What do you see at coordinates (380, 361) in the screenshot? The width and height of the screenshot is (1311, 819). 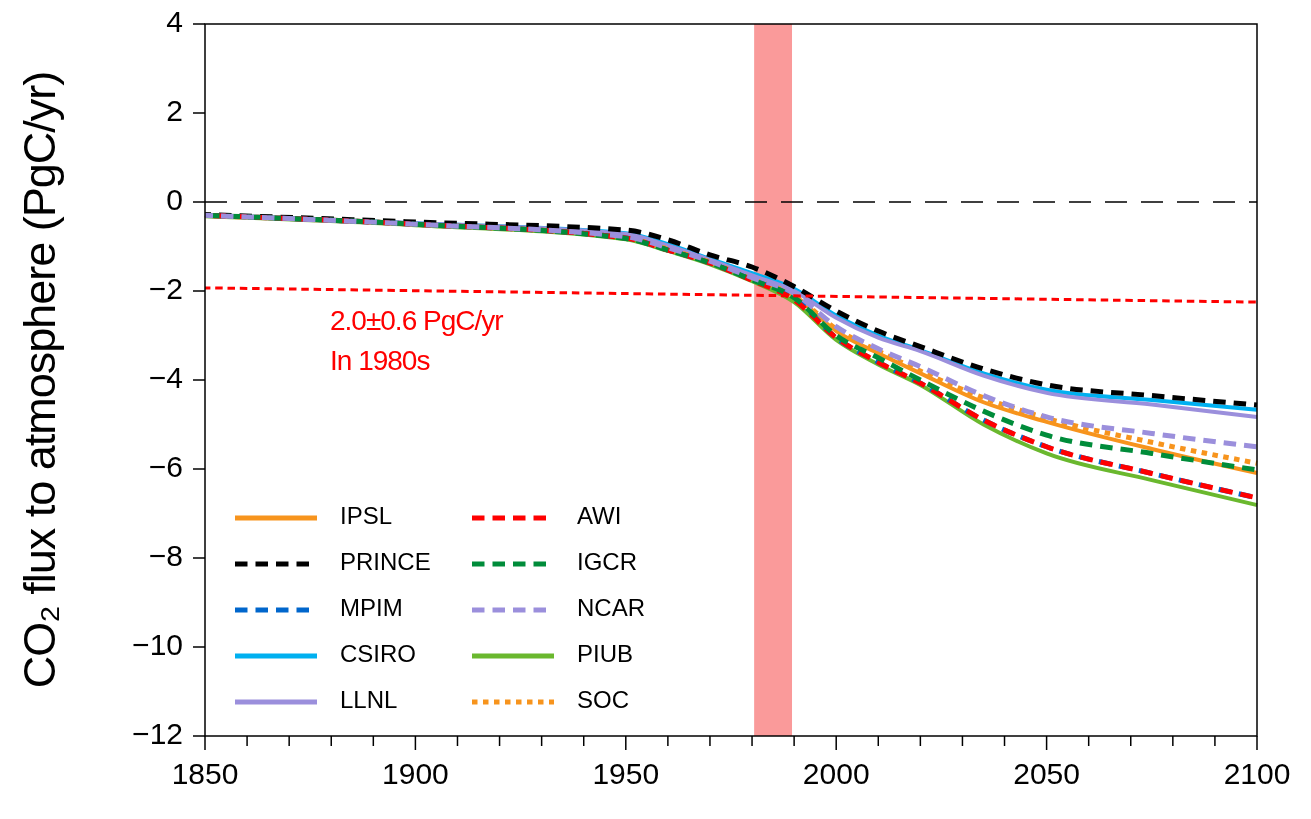 I see `annotation: In 1980s` at bounding box center [380, 361].